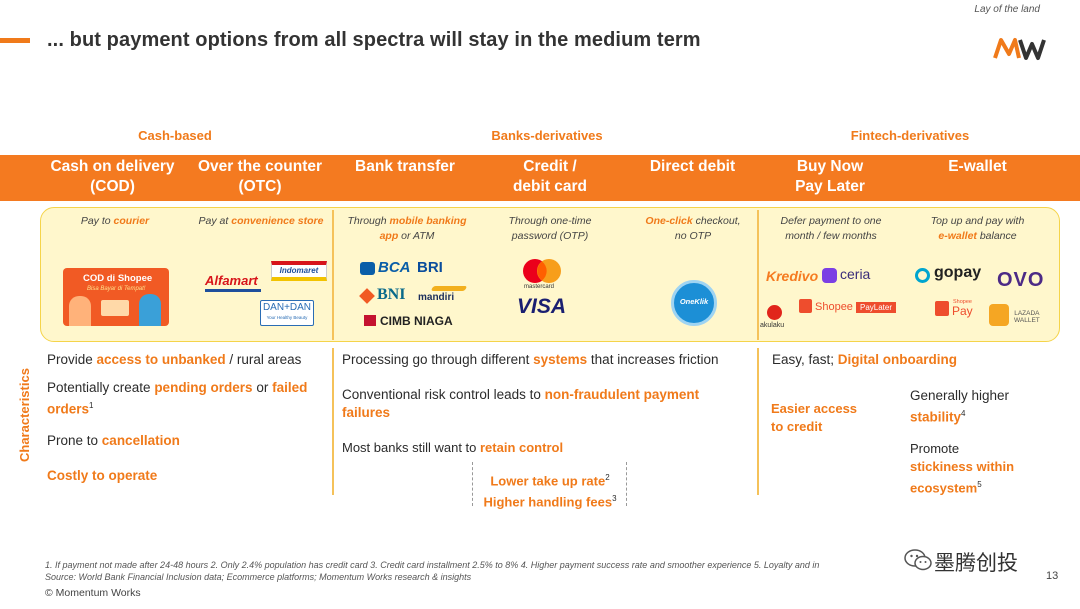 The width and height of the screenshot is (1080, 609). I want to click on desc-otc: Pay at convenience store, so click(261, 221).